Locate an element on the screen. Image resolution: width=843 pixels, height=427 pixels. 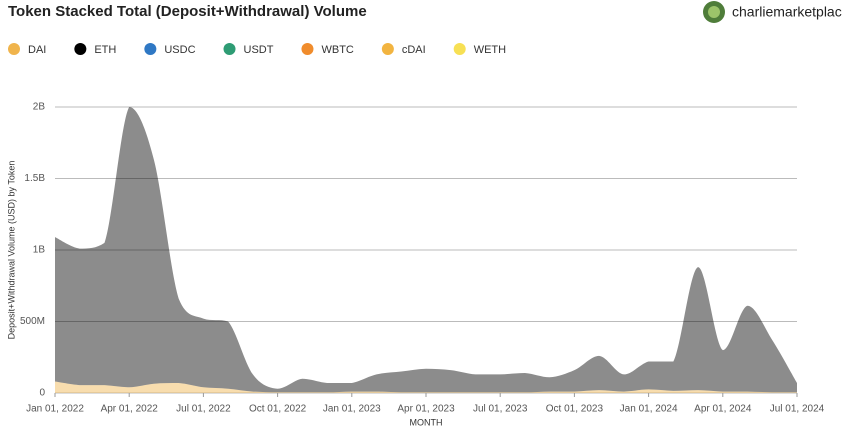
y-tick-label: 500M is located at coordinates (32, 321).